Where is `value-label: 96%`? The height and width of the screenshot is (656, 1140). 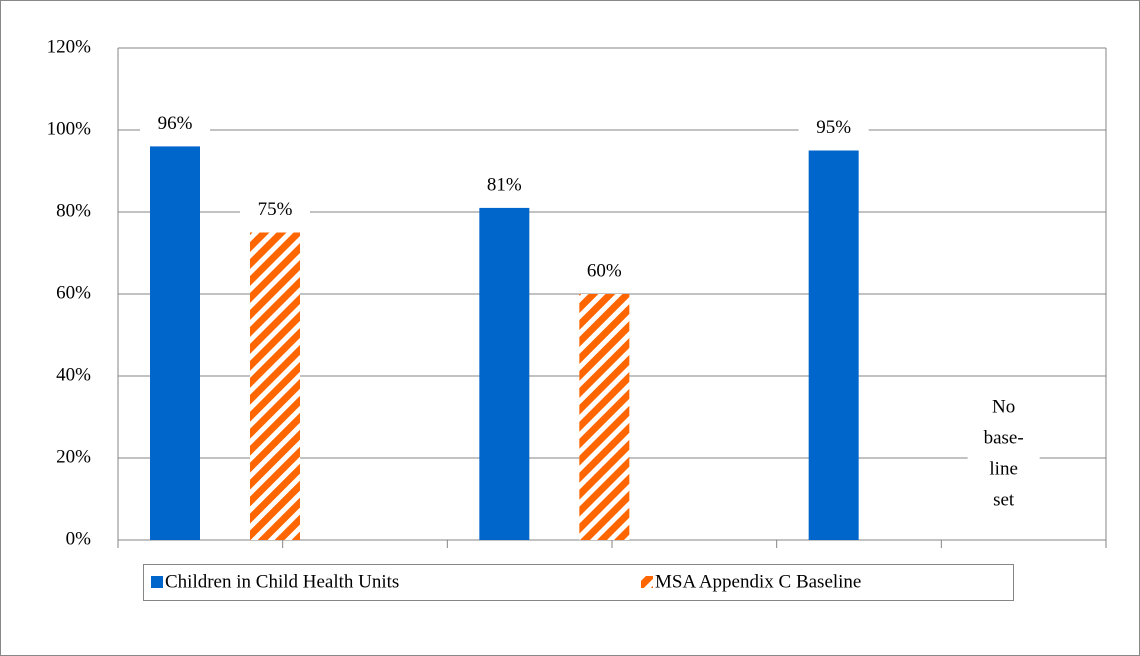 value-label: 96% is located at coordinates (175, 123).